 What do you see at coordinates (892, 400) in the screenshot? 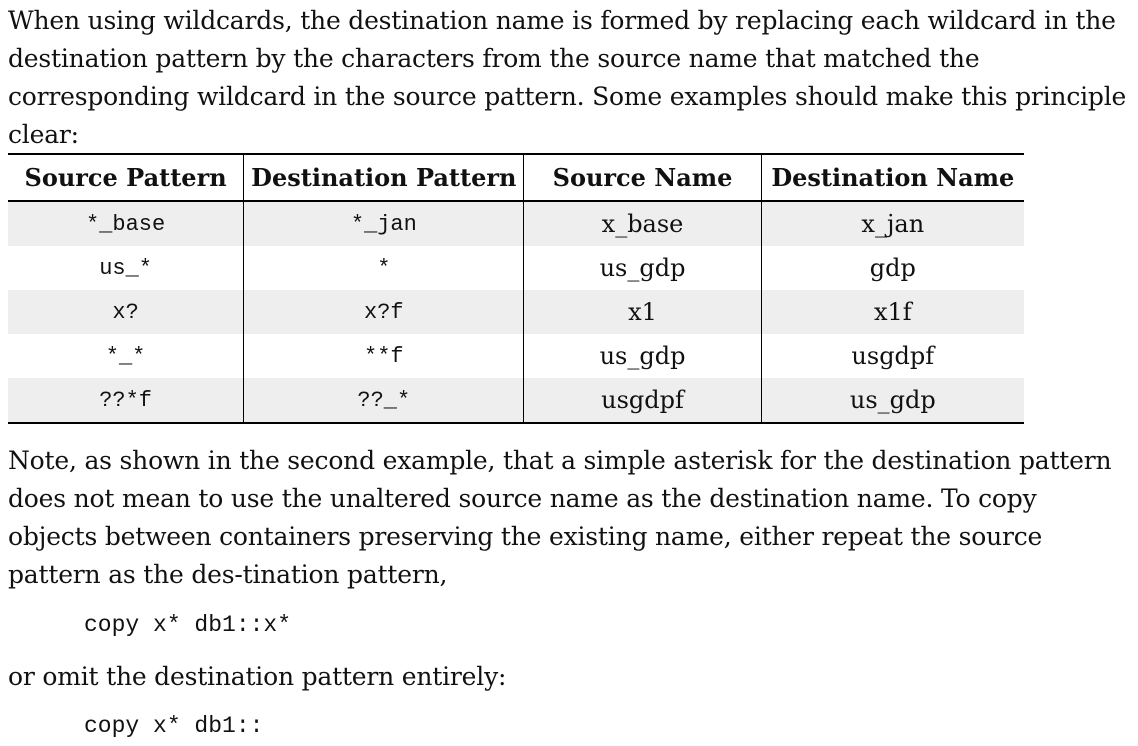
I see `destination-name-cell: us_gdp` at bounding box center [892, 400].